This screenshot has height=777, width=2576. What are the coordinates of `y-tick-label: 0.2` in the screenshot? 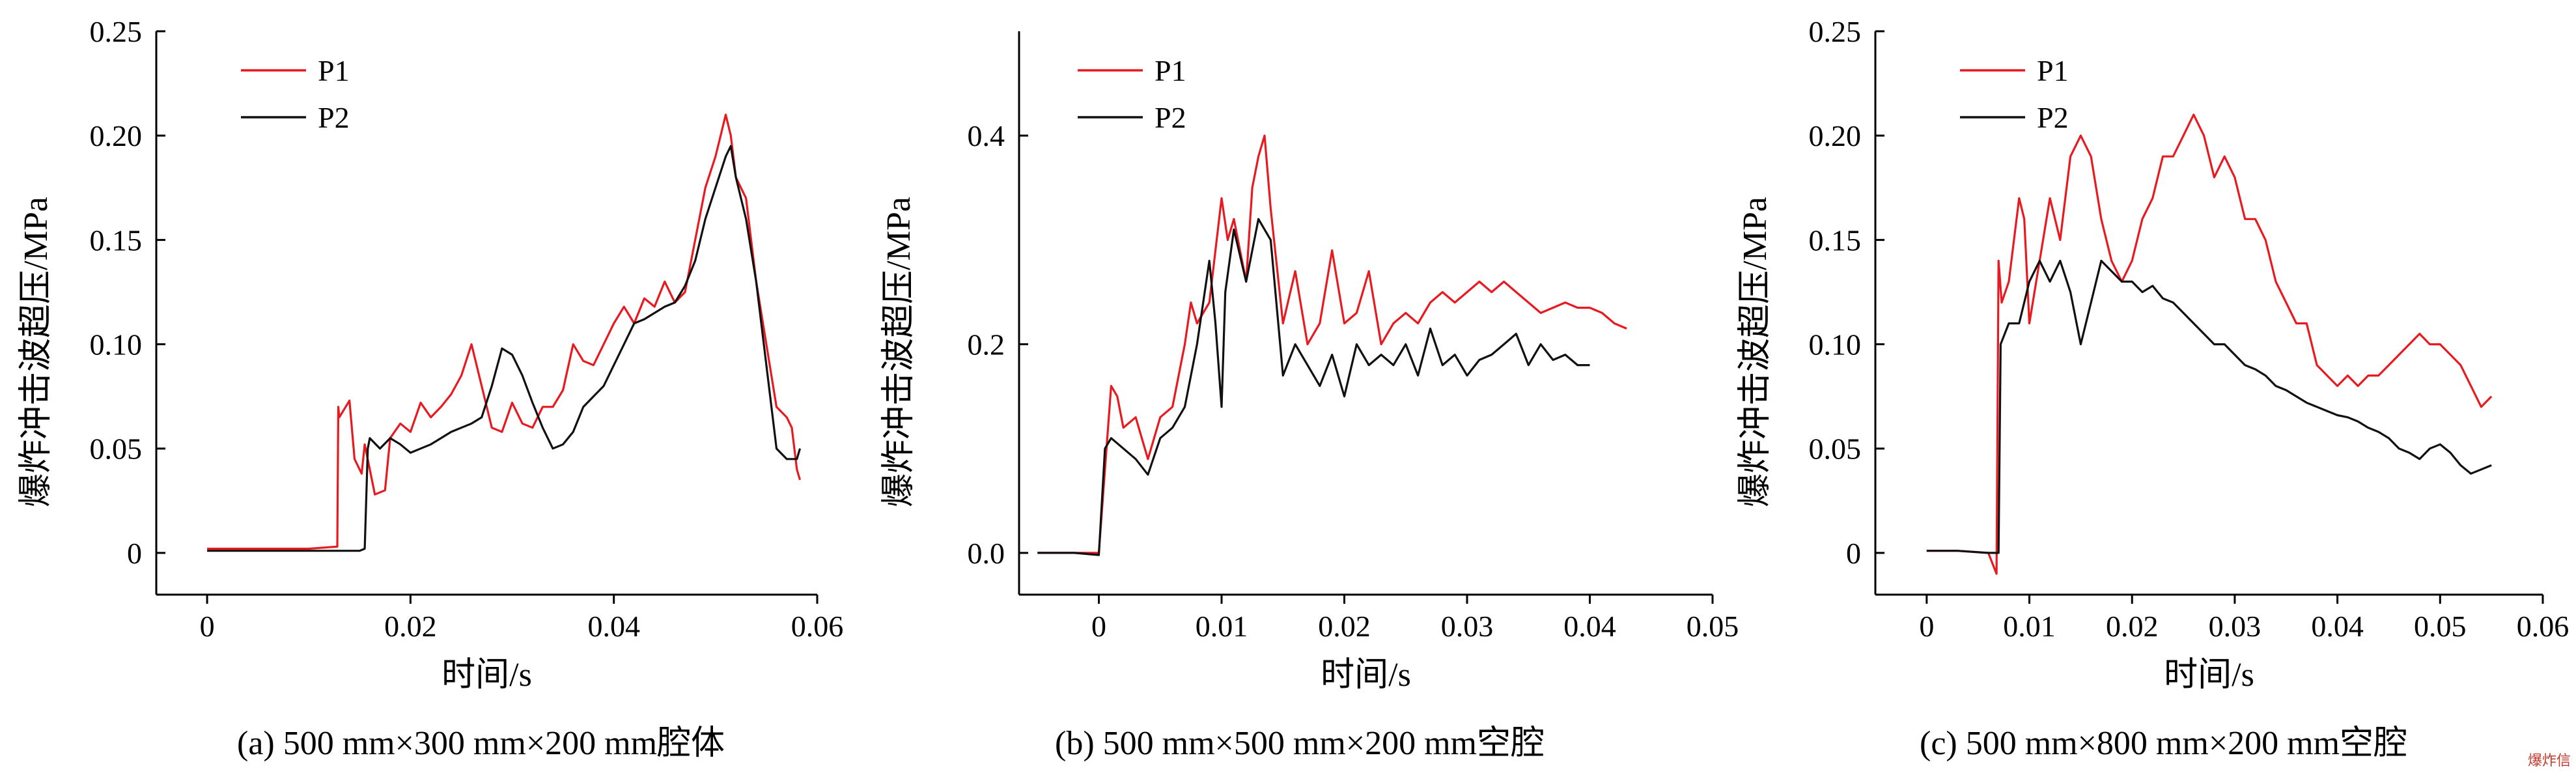 It's located at (987, 344).